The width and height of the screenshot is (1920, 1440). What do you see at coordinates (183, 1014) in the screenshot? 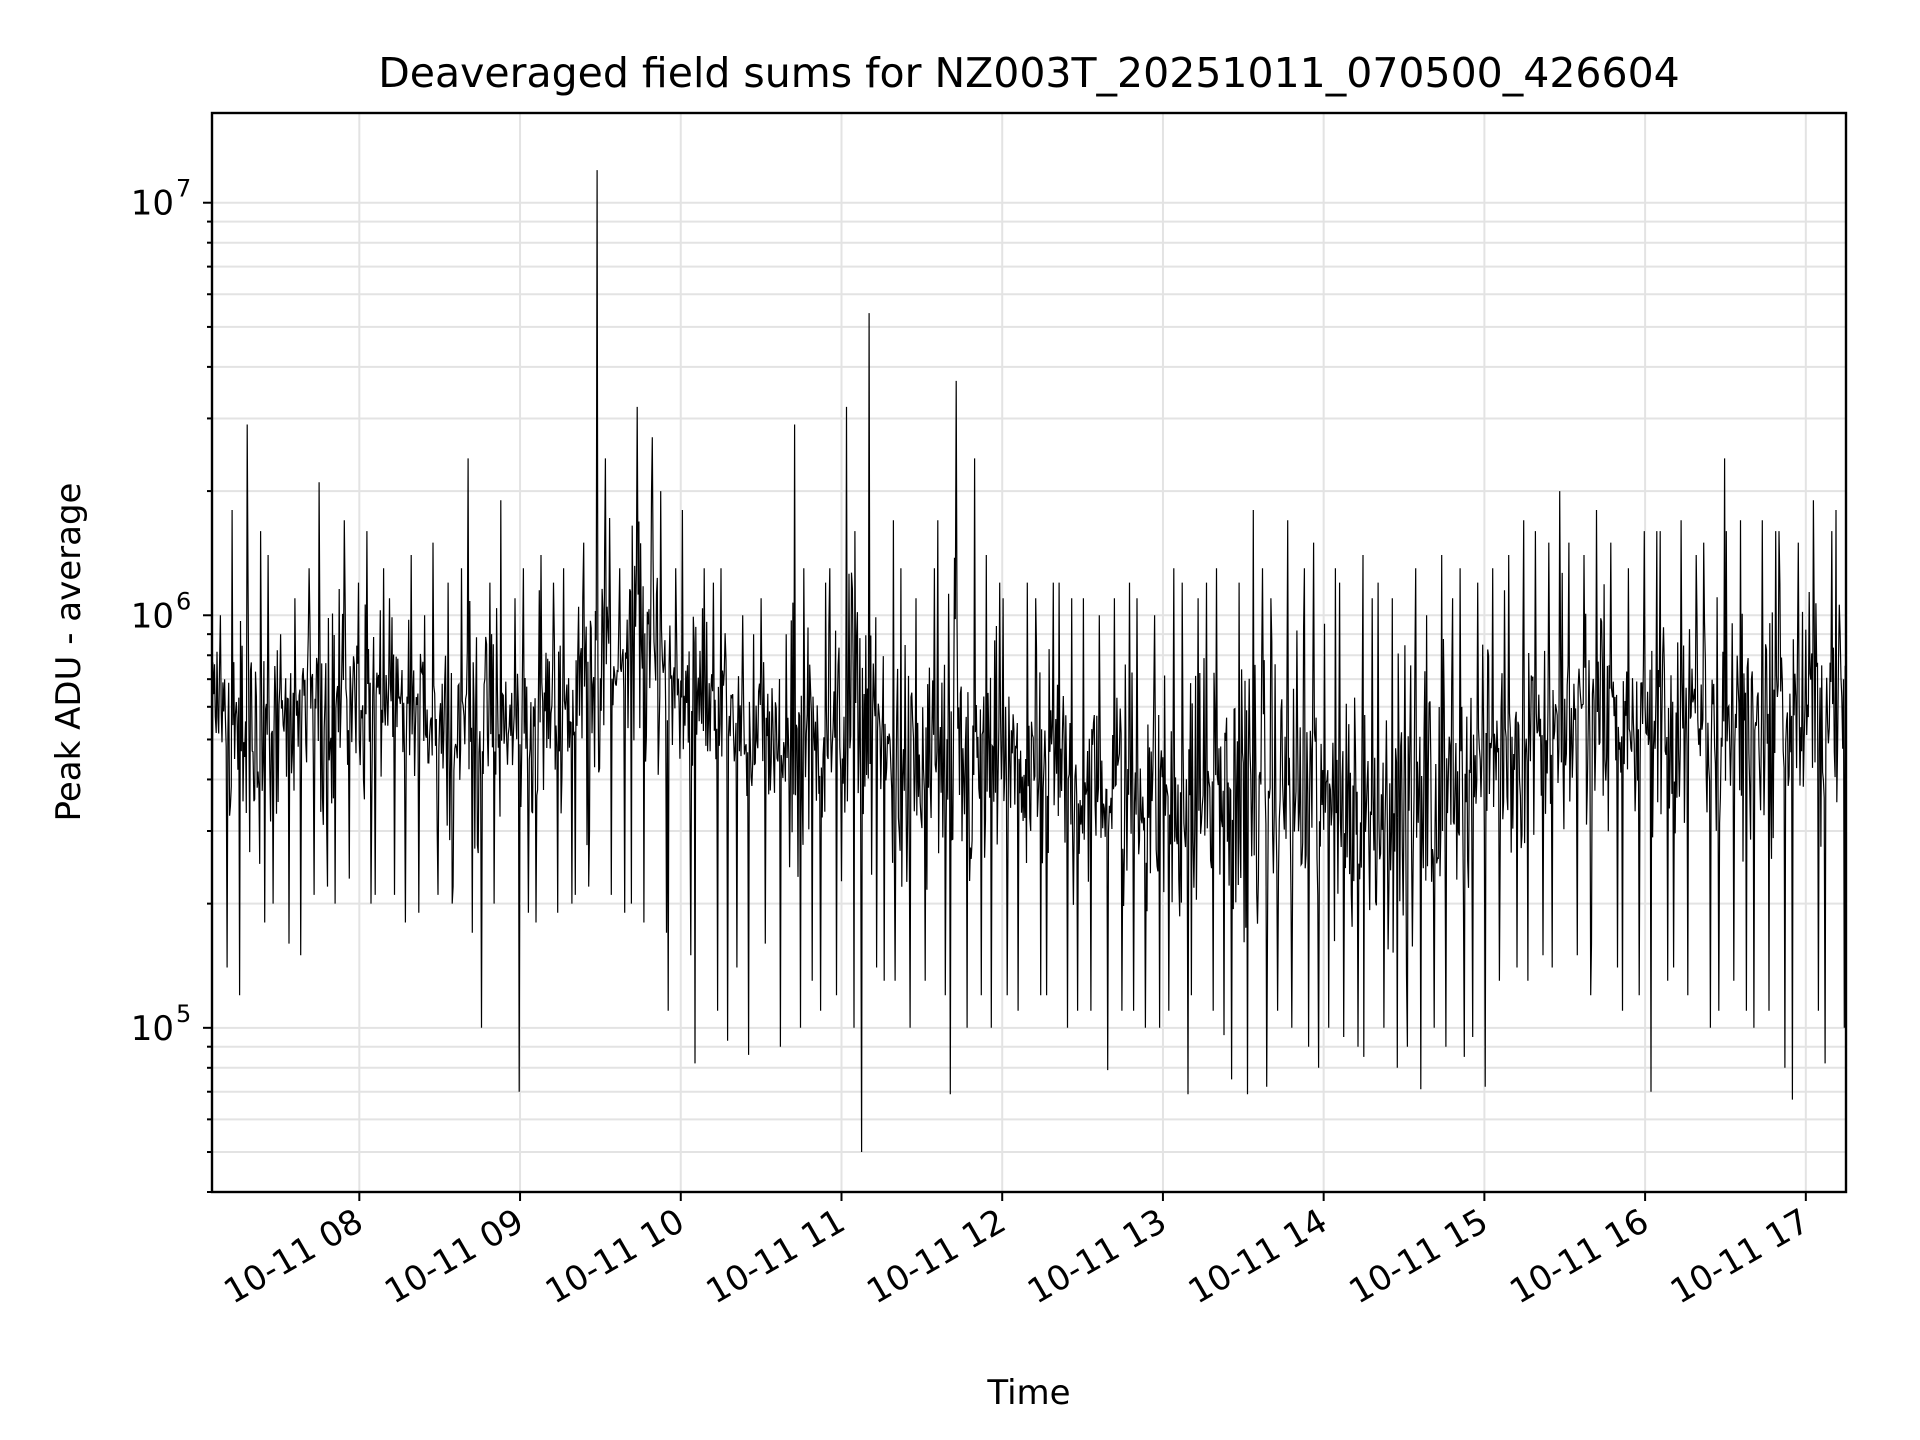
I see `y-tick-label-exponent: 5` at bounding box center [183, 1014].